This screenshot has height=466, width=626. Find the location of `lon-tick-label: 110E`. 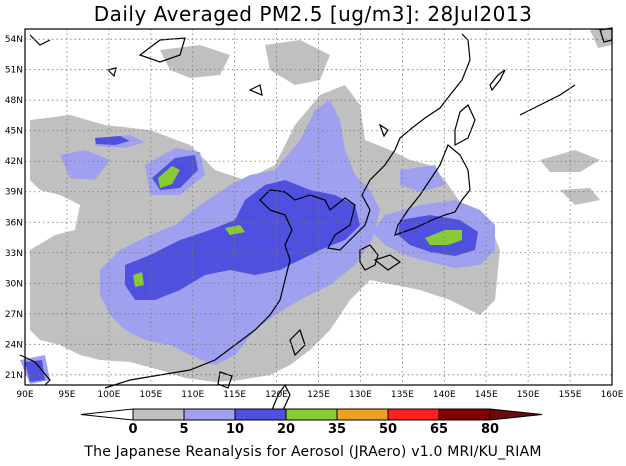

lon-tick-label: 110E is located at coordinates (192, 395).